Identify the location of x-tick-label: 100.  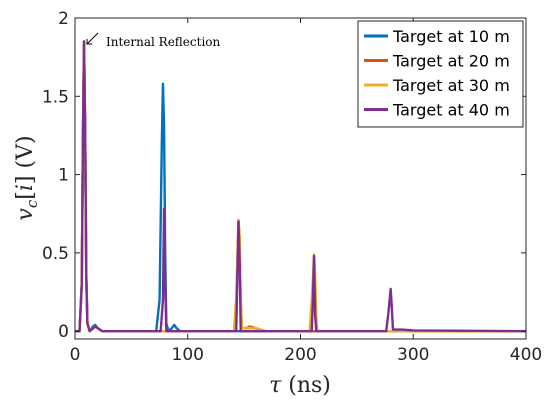
(188, 355).